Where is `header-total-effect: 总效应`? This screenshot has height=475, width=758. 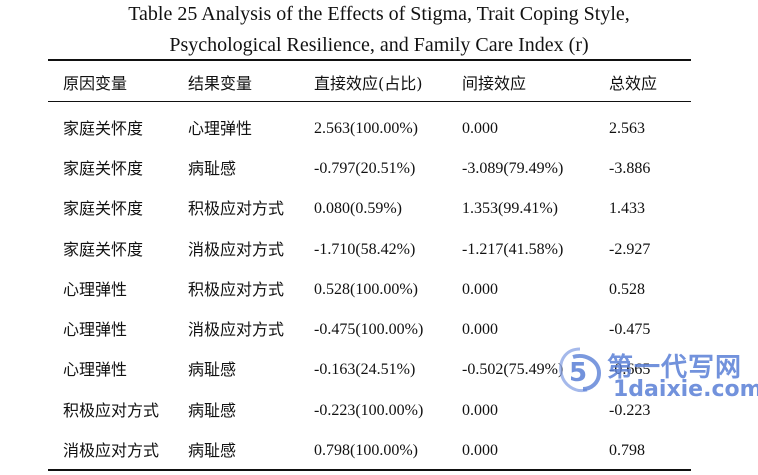 header-total-effect: 总效应 is located at coordinates (633, 83).